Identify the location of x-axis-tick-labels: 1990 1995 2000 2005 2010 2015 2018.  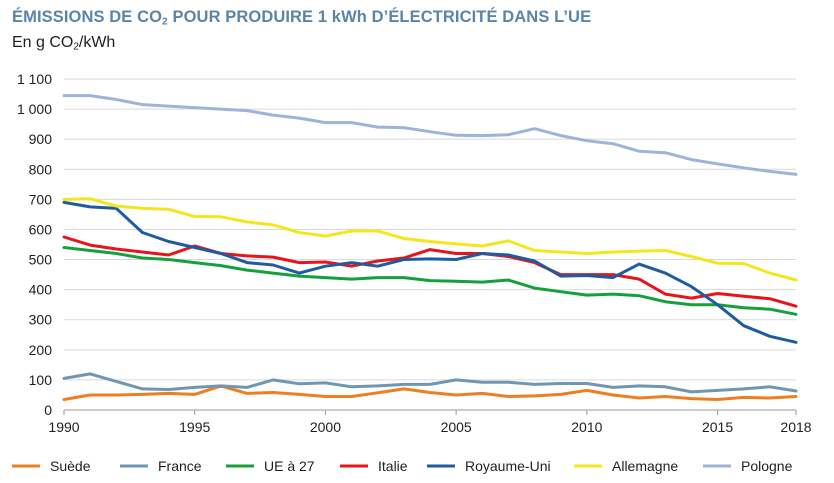
(429, 427).